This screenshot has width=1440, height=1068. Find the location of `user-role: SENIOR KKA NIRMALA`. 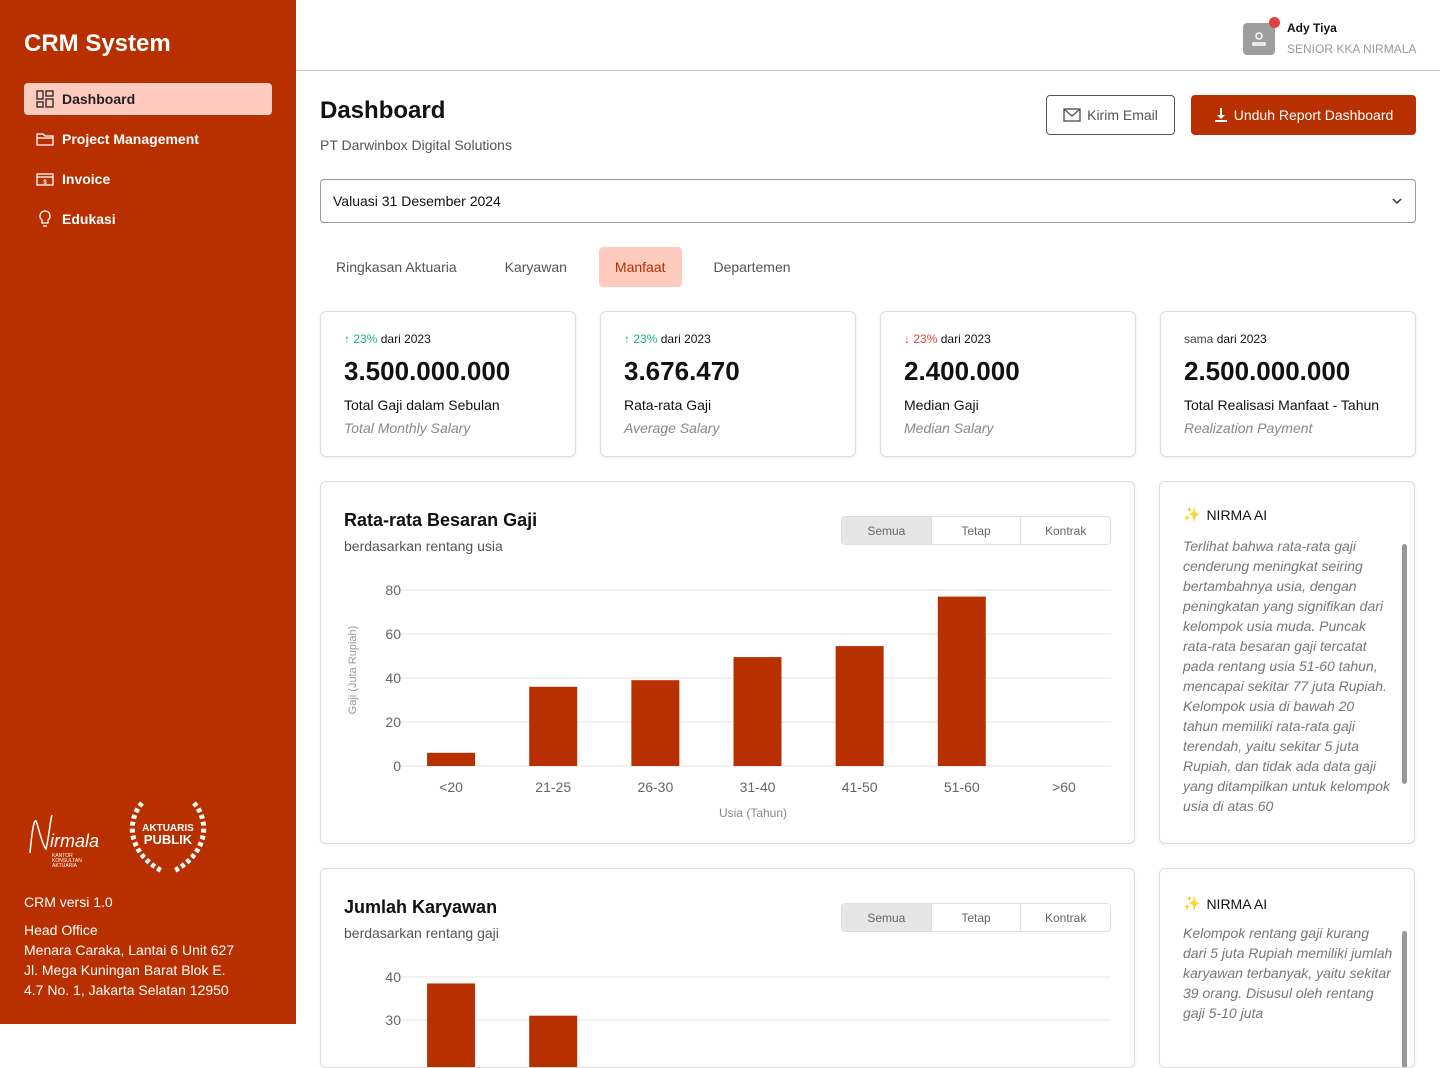

user-role: SENIOR KKA NIRMALA is located at coordinates (1352, 49).